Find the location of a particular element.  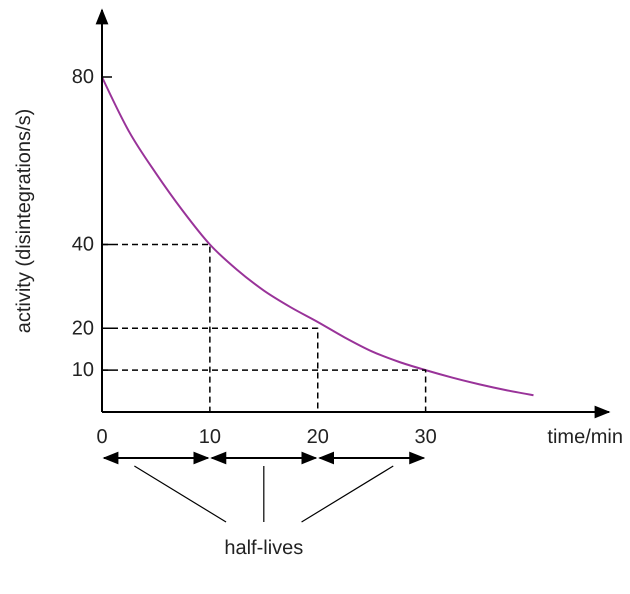

x-tick-label: 30 is located at coordinates (425, 437).